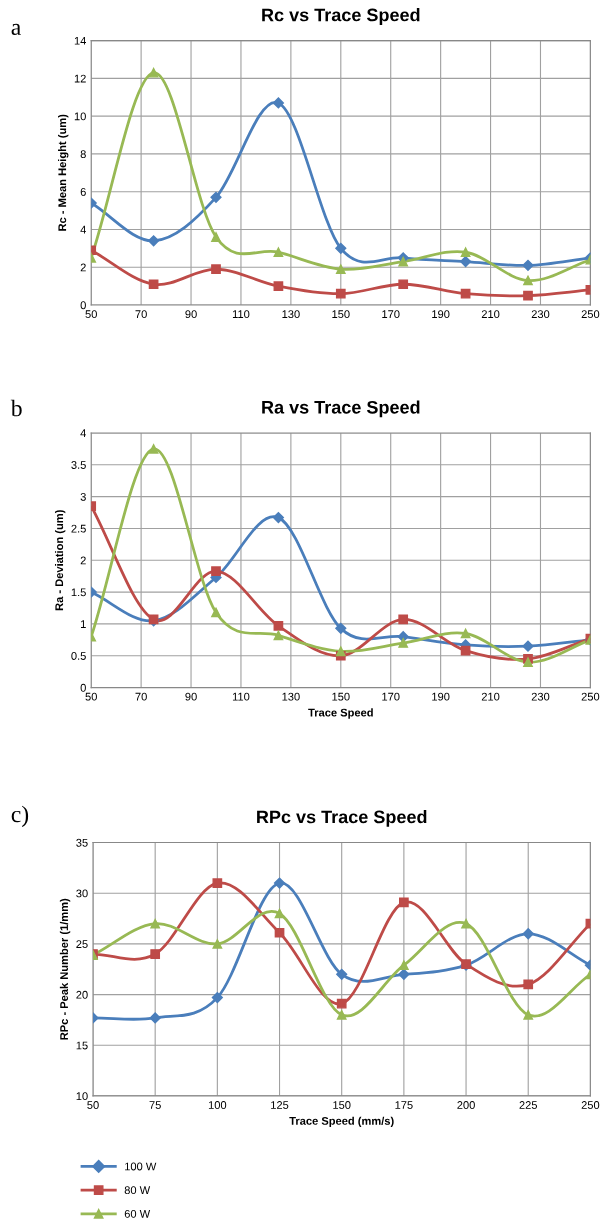  What do you see at coordinates (342, 818) in the screenshot?
I see `chart-title: RPc vs Trace Speed` at bounding box center [342, 818].